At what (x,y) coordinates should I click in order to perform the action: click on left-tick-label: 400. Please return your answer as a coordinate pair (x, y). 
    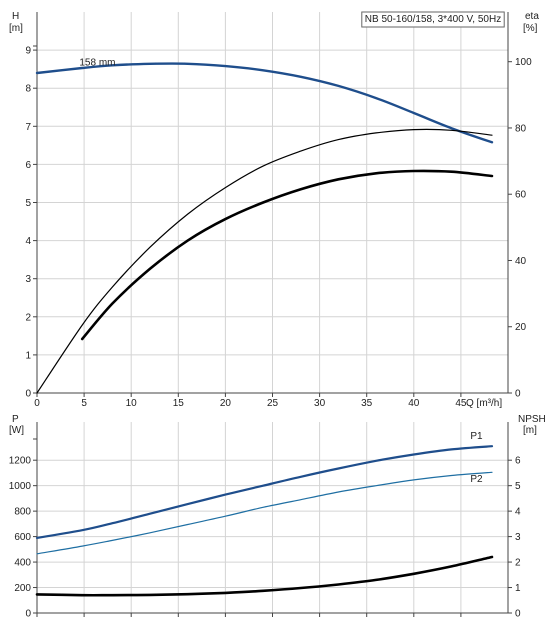
    Looking at the image, I should click on (22, 563).